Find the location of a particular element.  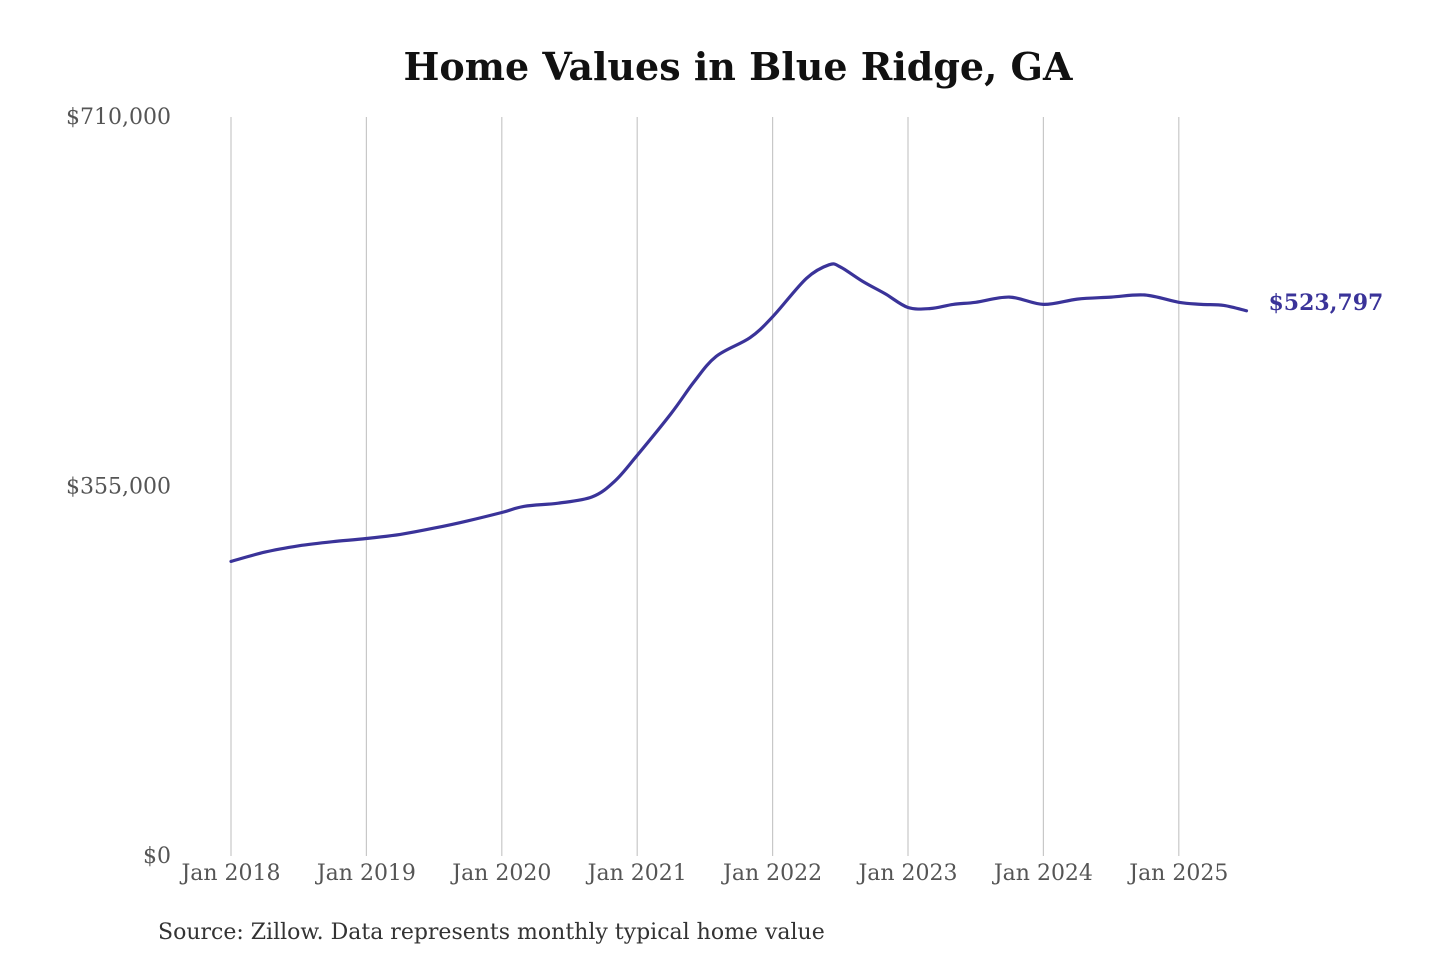

y-tick-label: $355,000 is located at coordinates (118, 487).